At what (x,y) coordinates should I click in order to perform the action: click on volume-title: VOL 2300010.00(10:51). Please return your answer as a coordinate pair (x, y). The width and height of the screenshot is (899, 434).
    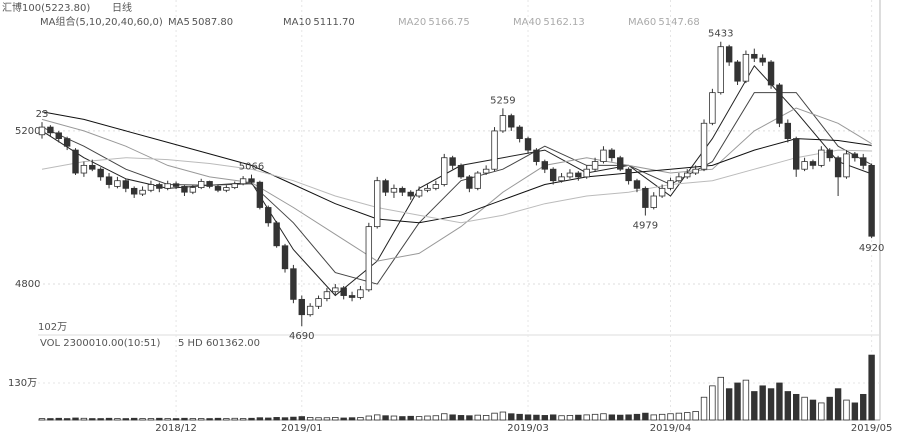
    Looking at the image, I should click on (100, 343).